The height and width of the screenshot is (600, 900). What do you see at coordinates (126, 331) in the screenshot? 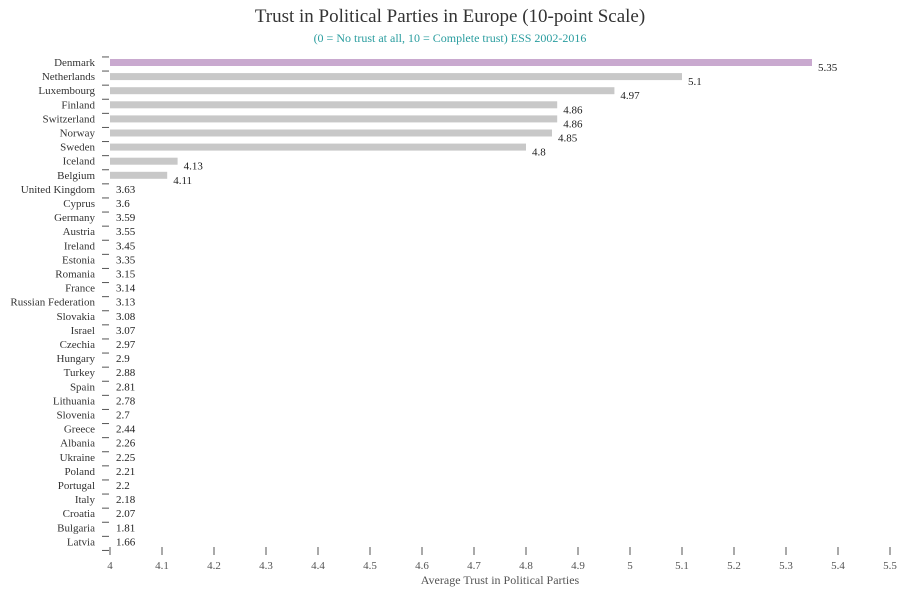
I see `data-label: 3.07` at bounding box center [126, 331].